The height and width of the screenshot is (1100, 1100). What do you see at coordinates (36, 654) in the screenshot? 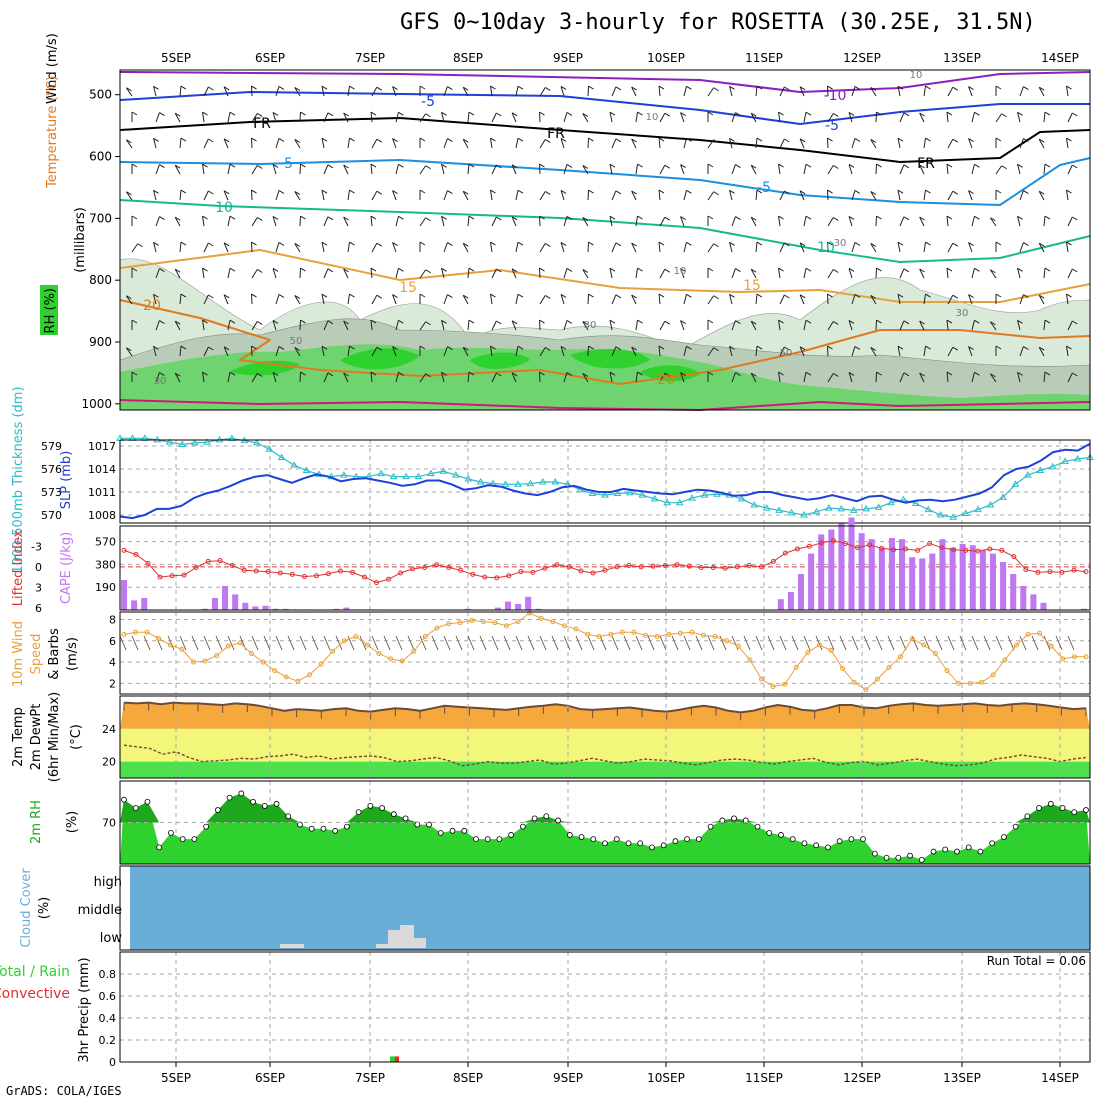
I see `wind-axis-title-2: Speed` at bounding box center [36, 654].